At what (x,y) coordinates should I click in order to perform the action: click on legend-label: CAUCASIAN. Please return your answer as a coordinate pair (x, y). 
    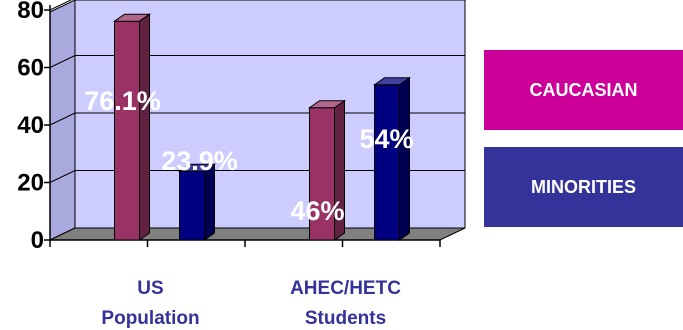
    Looking at the image, I should click on (583, 89).